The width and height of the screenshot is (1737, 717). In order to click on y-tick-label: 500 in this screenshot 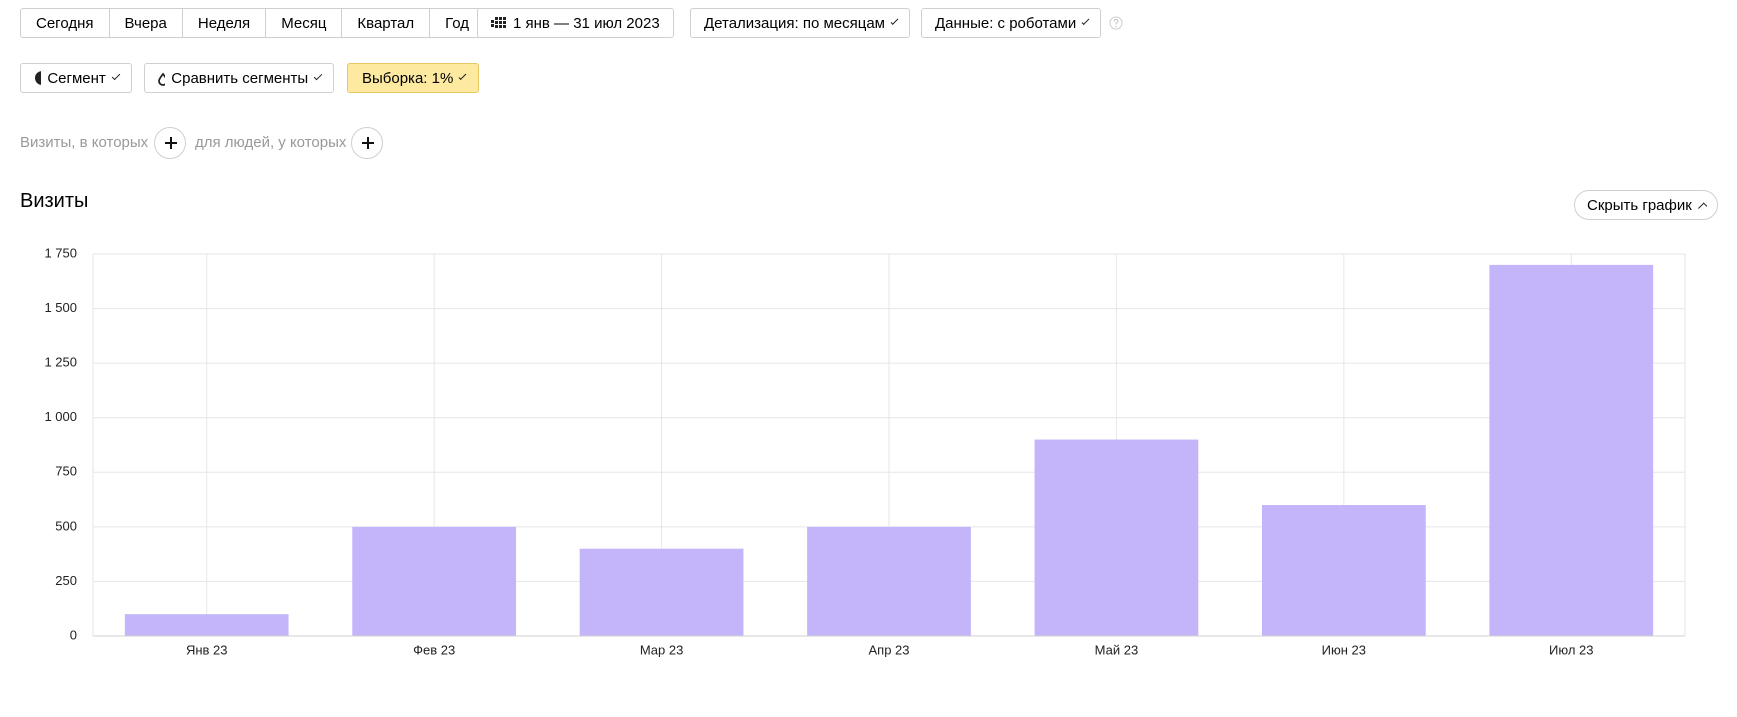, I will do `click(66, 525)`.